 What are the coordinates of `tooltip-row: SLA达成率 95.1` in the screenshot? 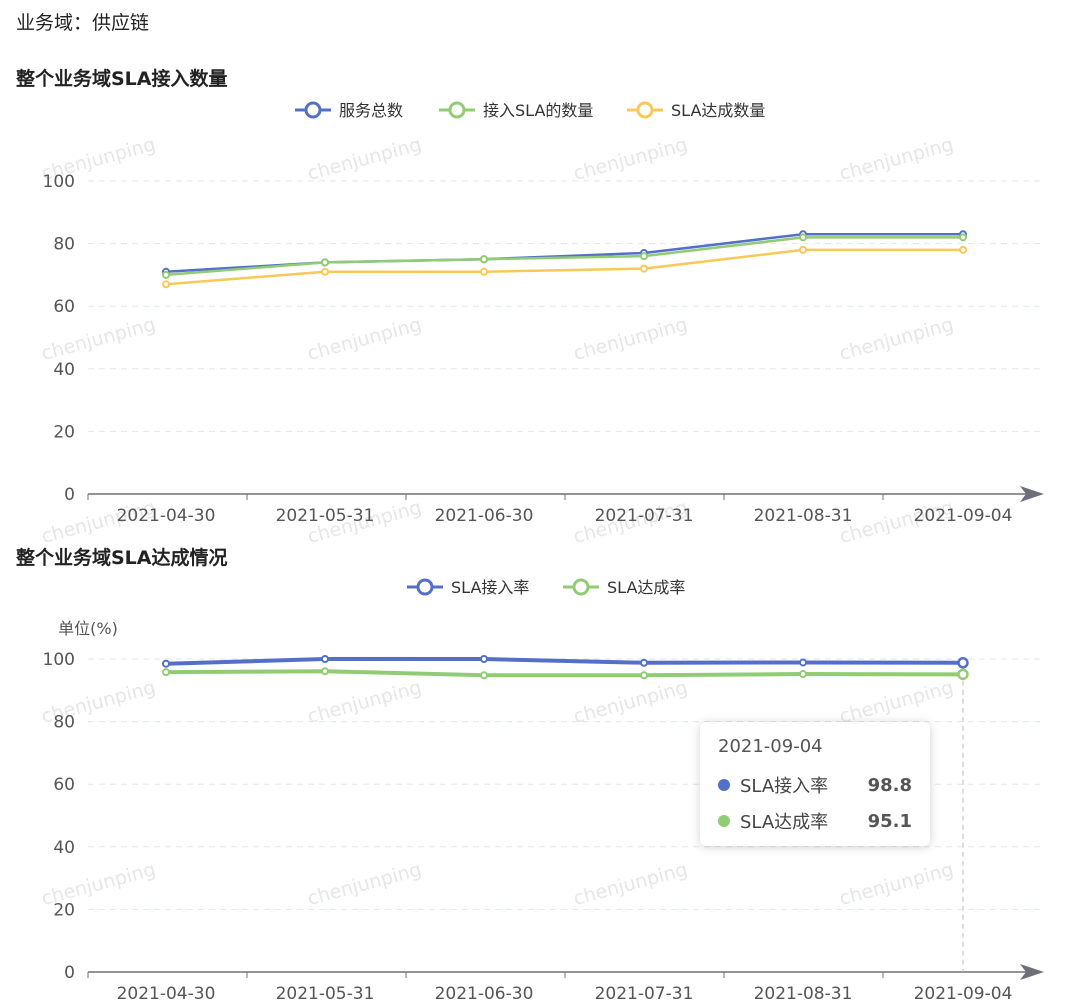 It's located at (815, 821).